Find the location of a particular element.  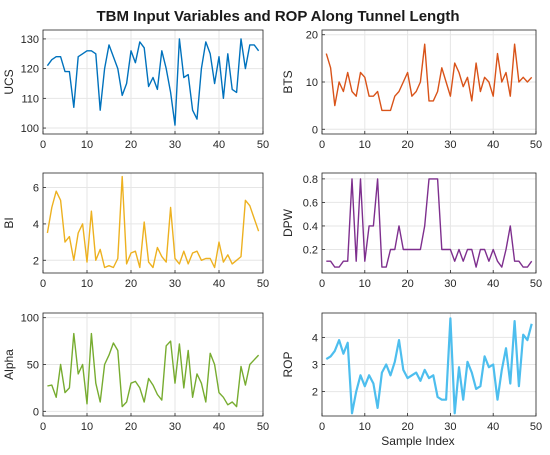

subplot-alpha: 0 10 20 30 40 50 0 50 100 Alpha is located at coordinates (135, 372).